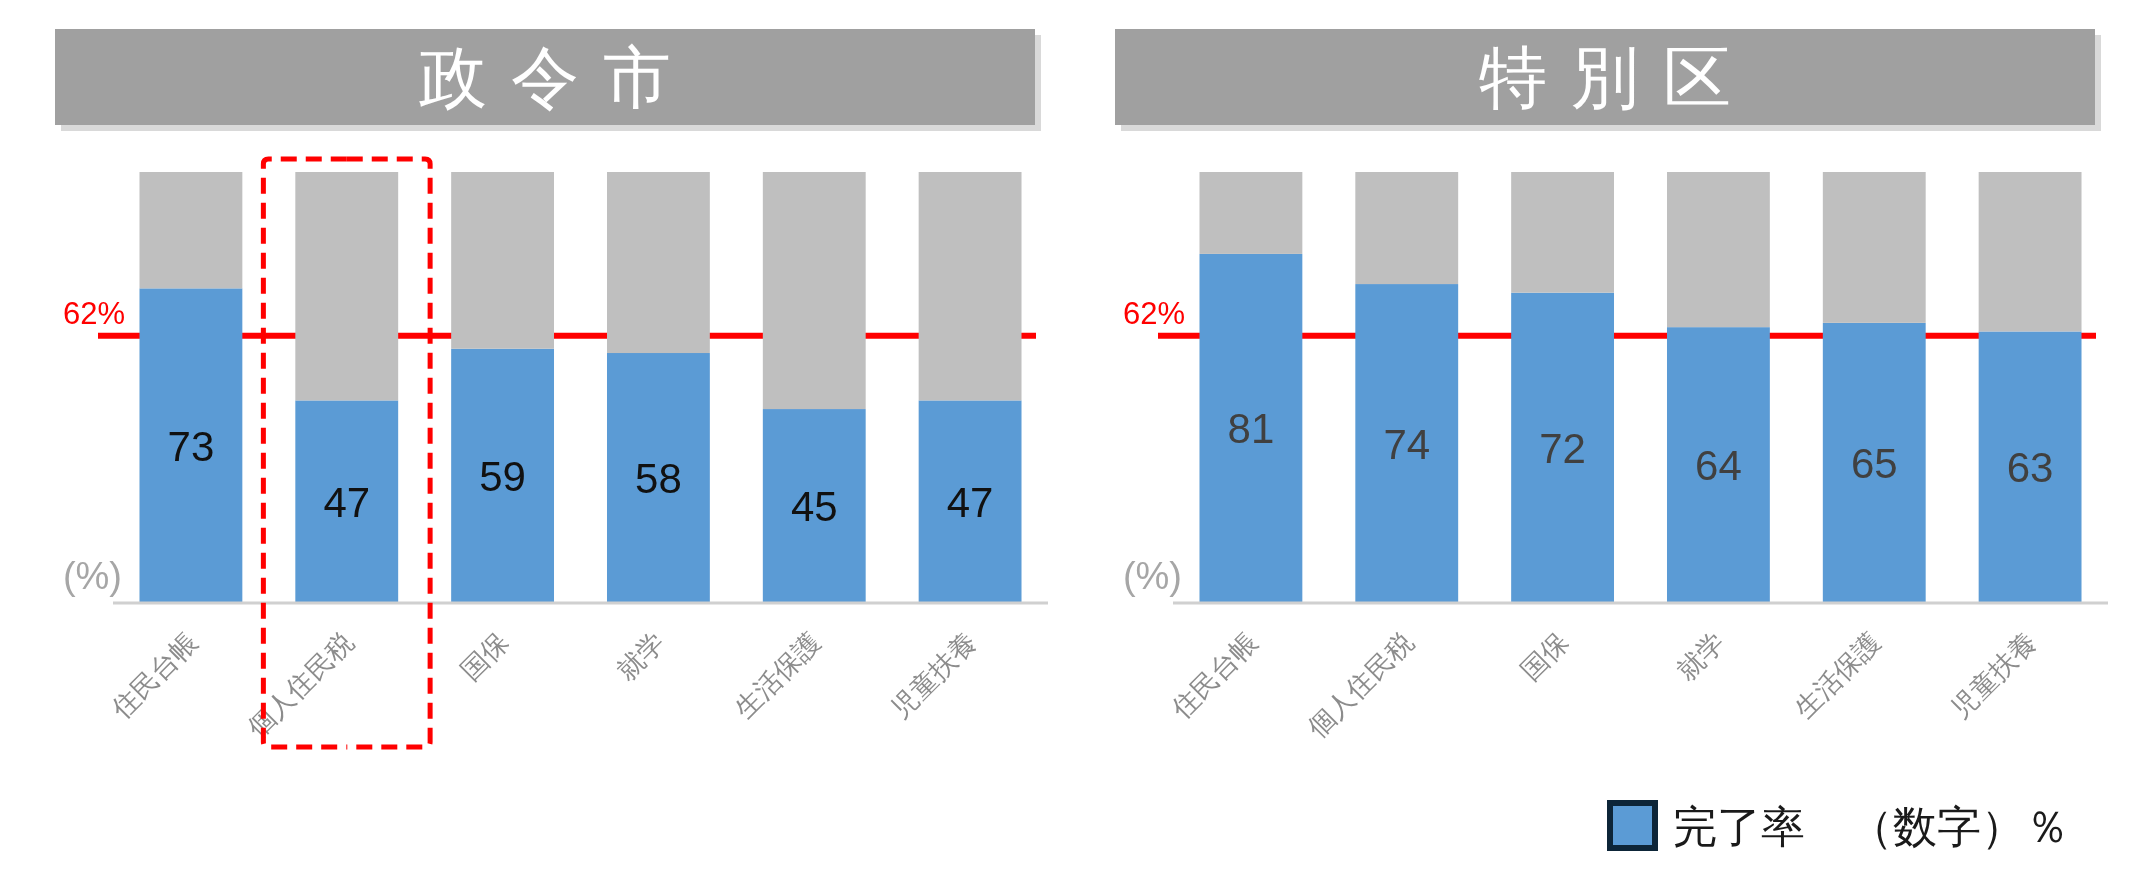 This screenshot has width=2145, height=879. What do you see at coordinates (1360, 685) in the screenshot?
I see `x-tick-label: 個人住民税` at bounding box center [1360, 685].